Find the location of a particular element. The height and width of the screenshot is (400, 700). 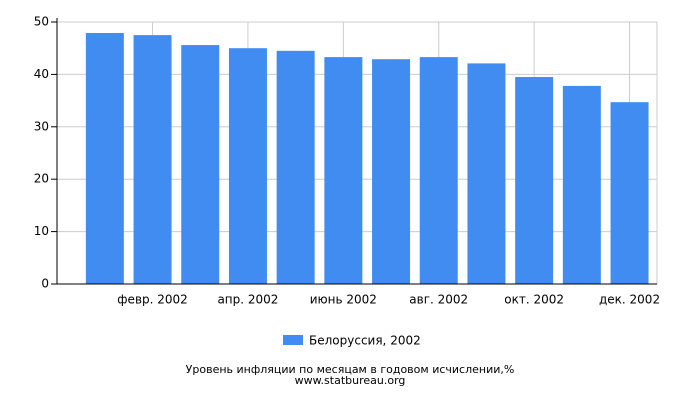

y-tick-label: 20 is located at coordinates (41, 179).